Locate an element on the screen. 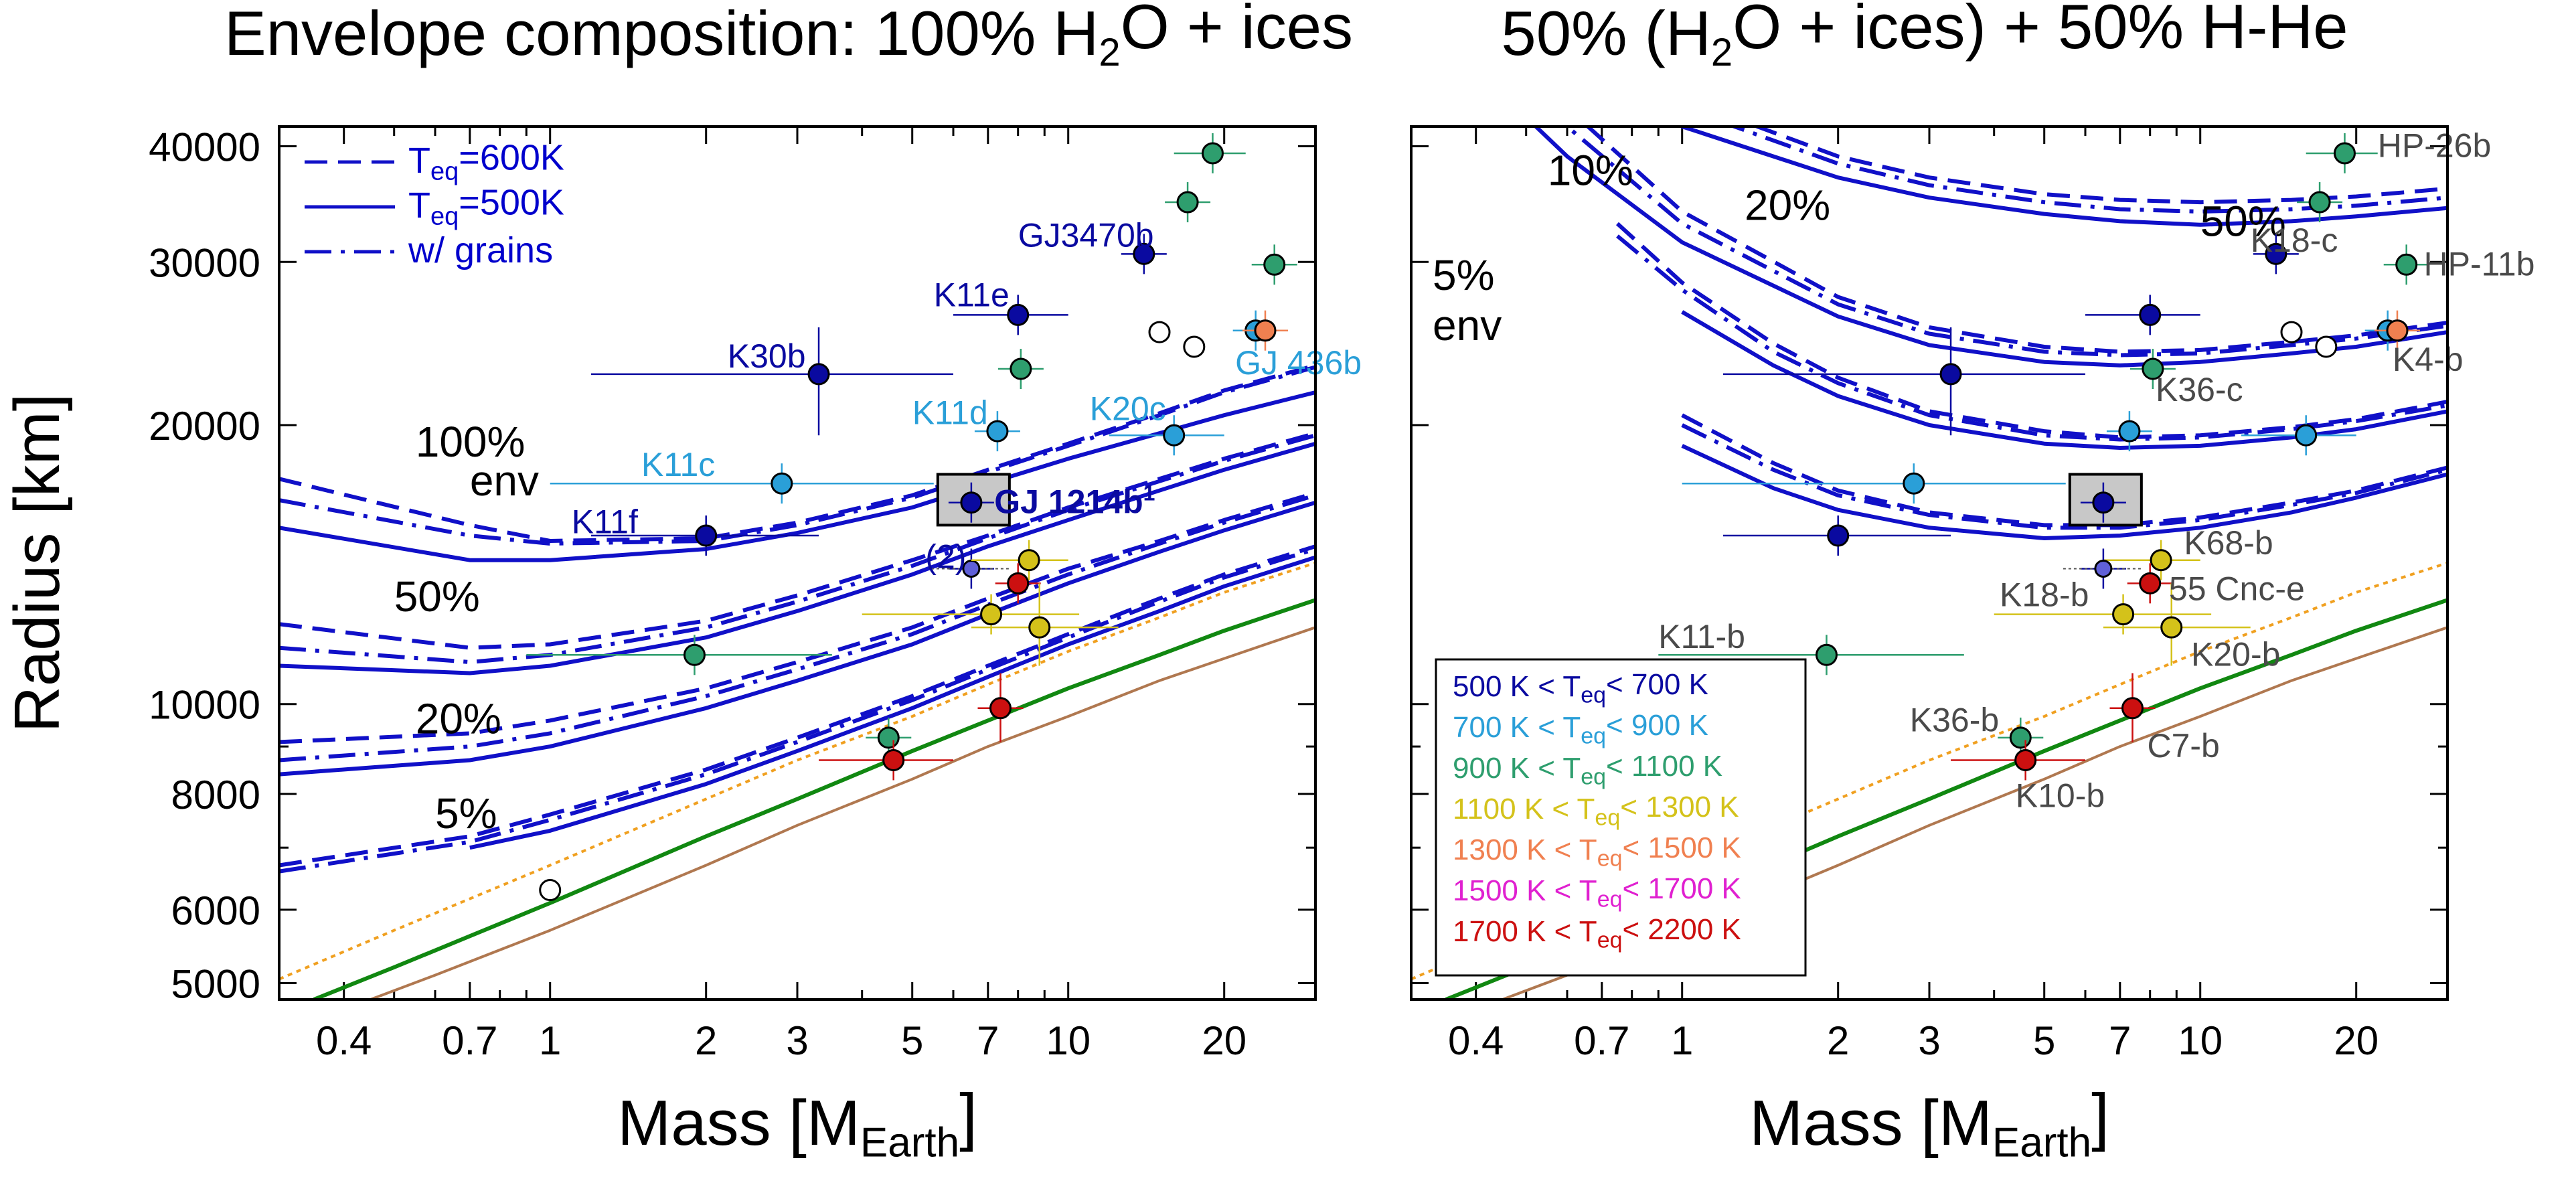 This screenshot has height=1197, width=2576. planet-label: HP-11b is located at coordinates (2480, 264).